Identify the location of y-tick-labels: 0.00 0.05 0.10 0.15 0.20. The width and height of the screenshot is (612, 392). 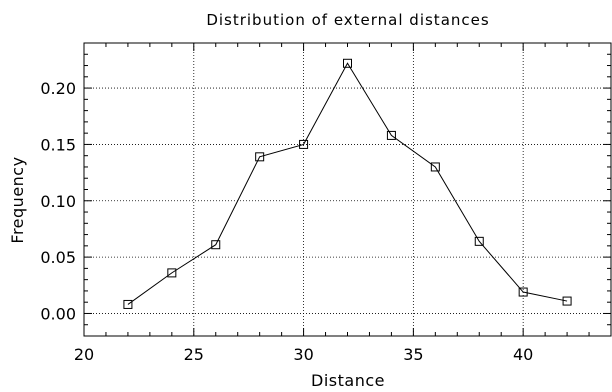
(58, 201).